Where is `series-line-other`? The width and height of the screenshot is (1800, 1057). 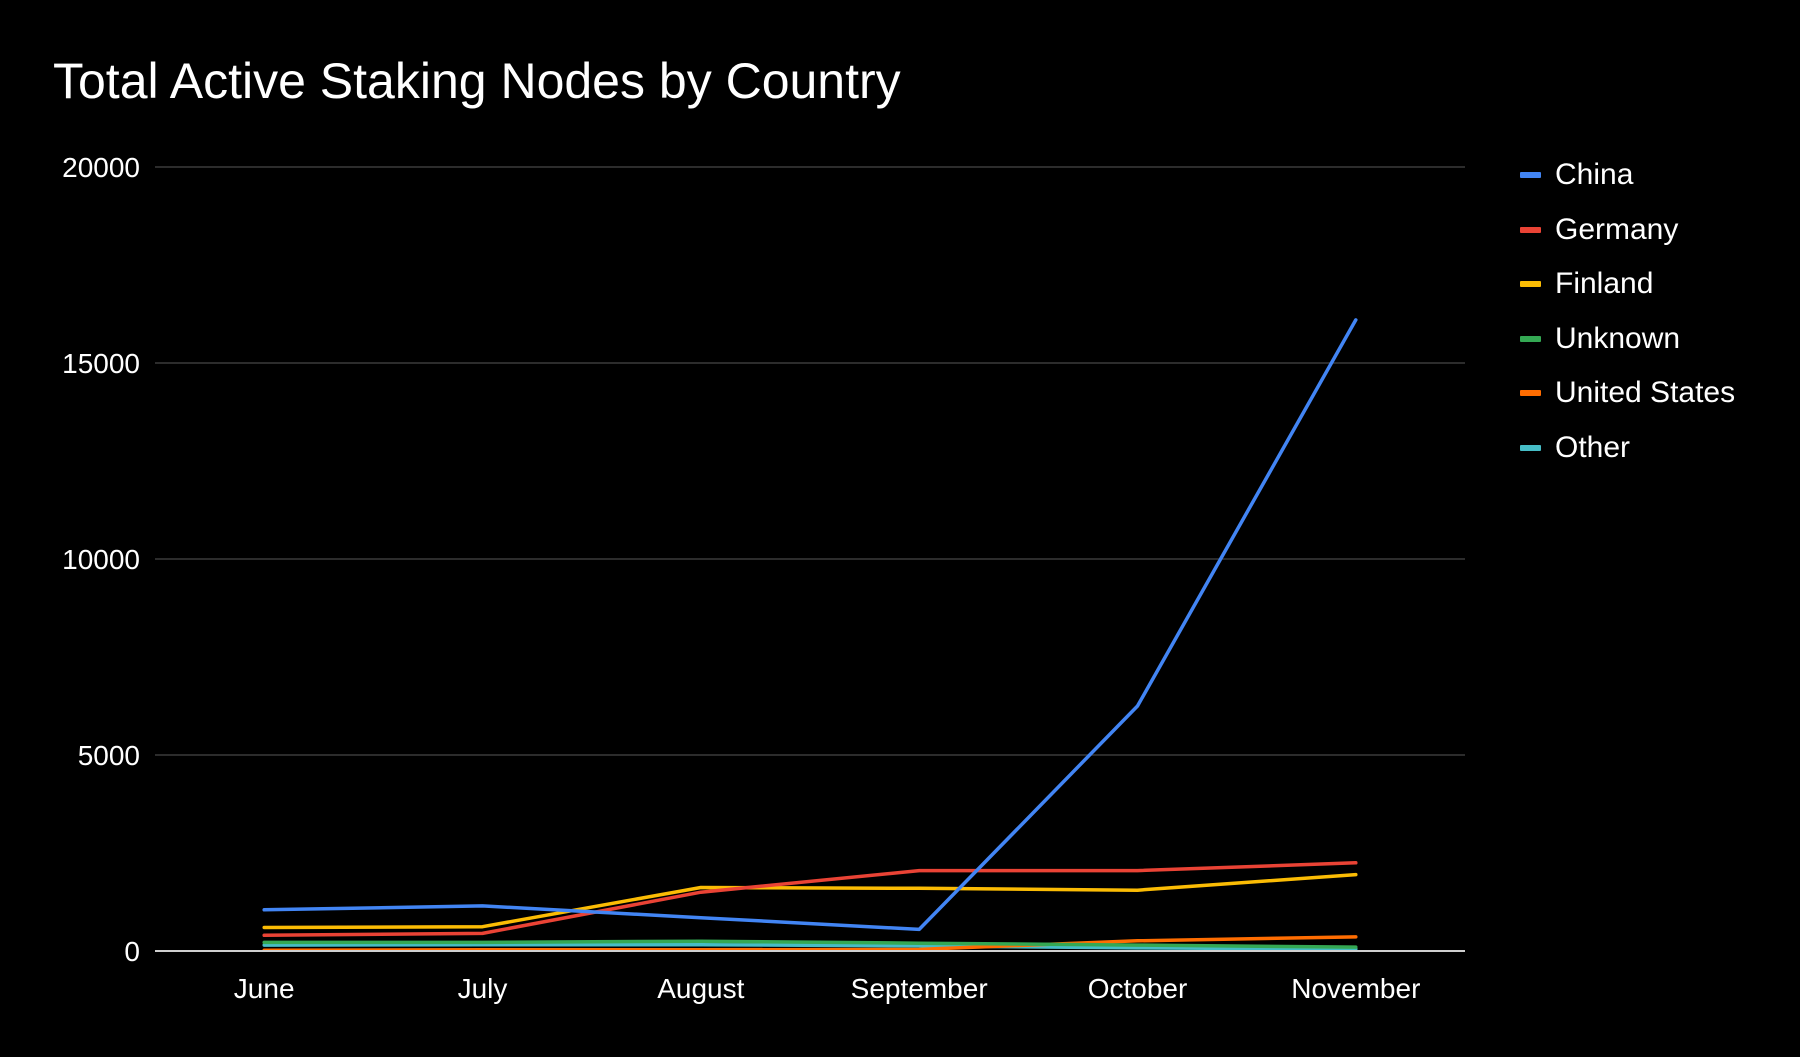 series-line-other is located at coordinates (810, 946).